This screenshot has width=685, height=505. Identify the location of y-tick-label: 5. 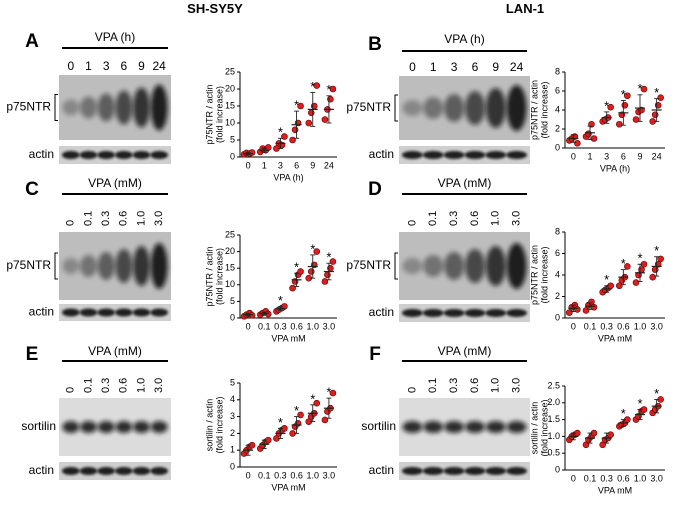
(232, 139).